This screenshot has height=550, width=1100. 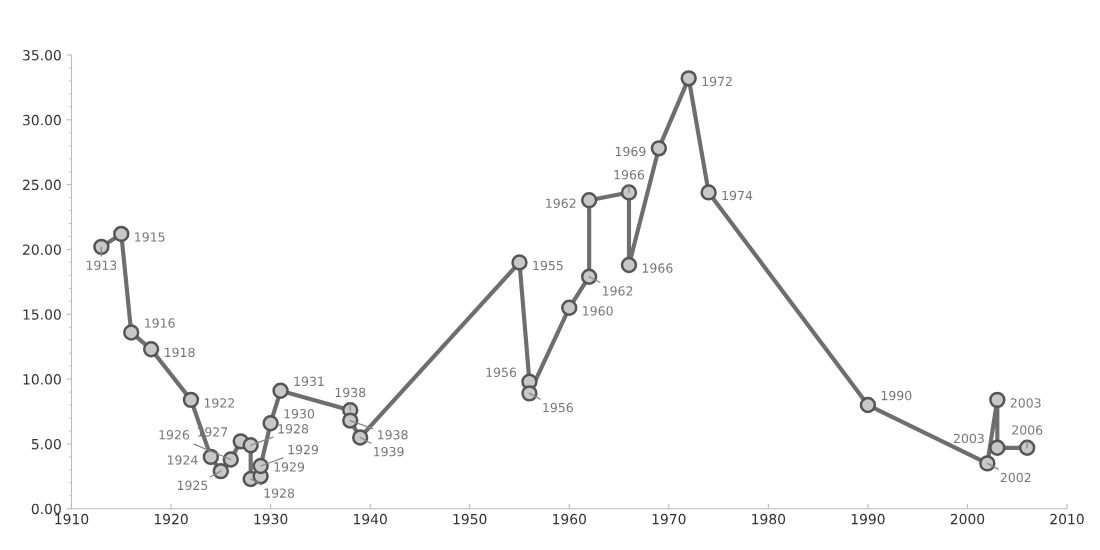 I want to click on annotation: 1913, so click(x=101, y=265).